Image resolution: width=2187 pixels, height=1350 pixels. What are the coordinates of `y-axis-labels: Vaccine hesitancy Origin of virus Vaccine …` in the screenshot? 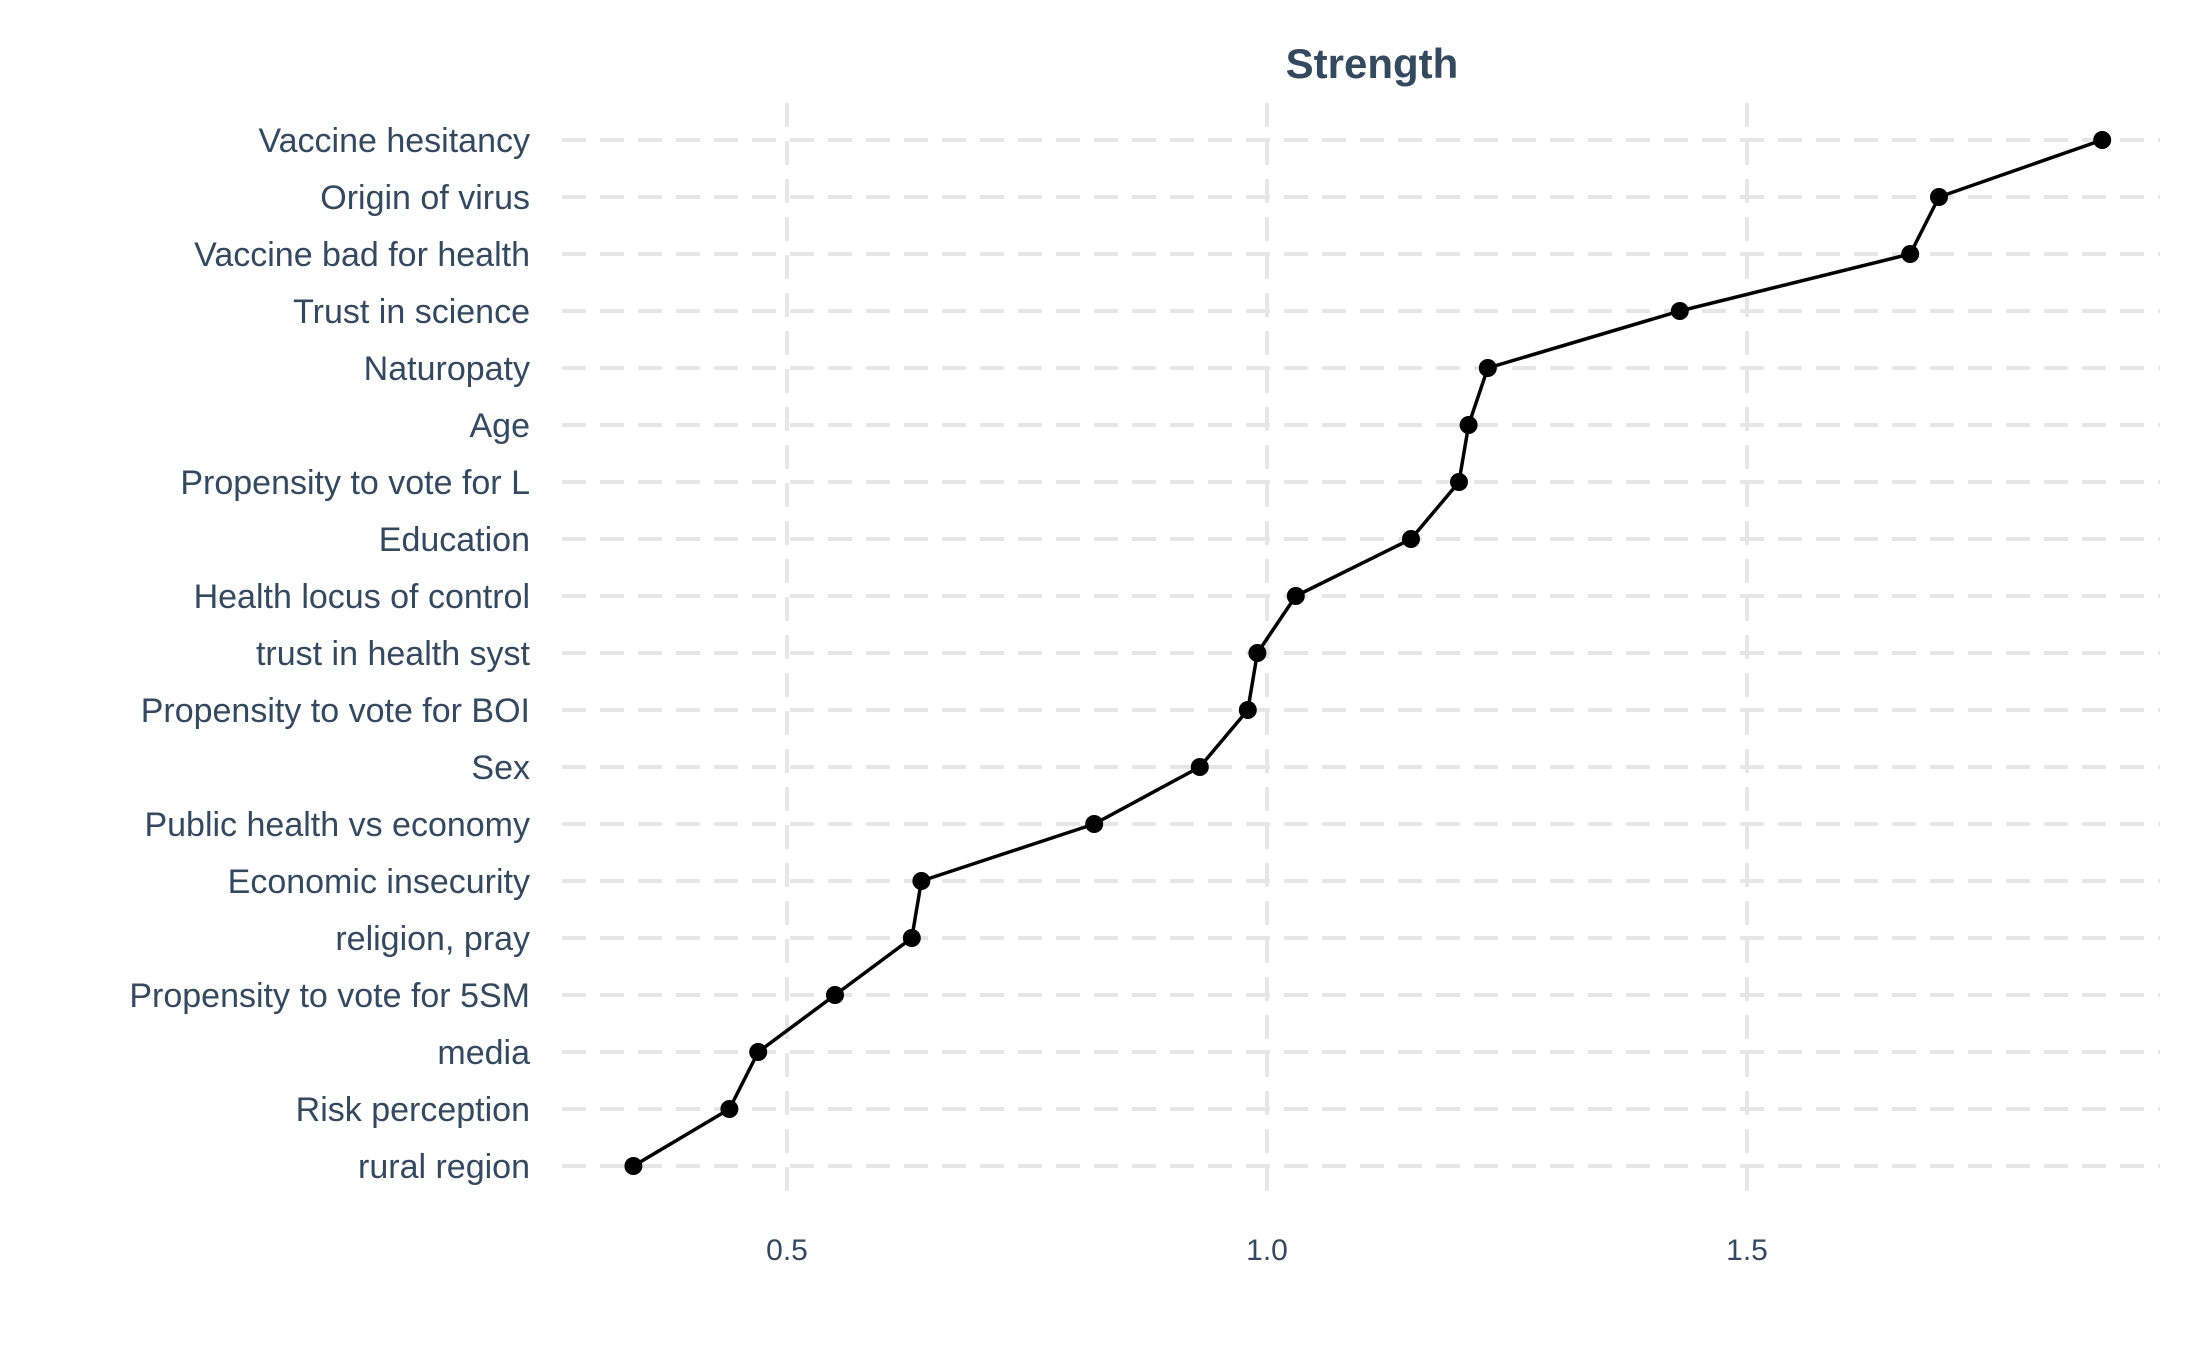 It's located at (329, 654).